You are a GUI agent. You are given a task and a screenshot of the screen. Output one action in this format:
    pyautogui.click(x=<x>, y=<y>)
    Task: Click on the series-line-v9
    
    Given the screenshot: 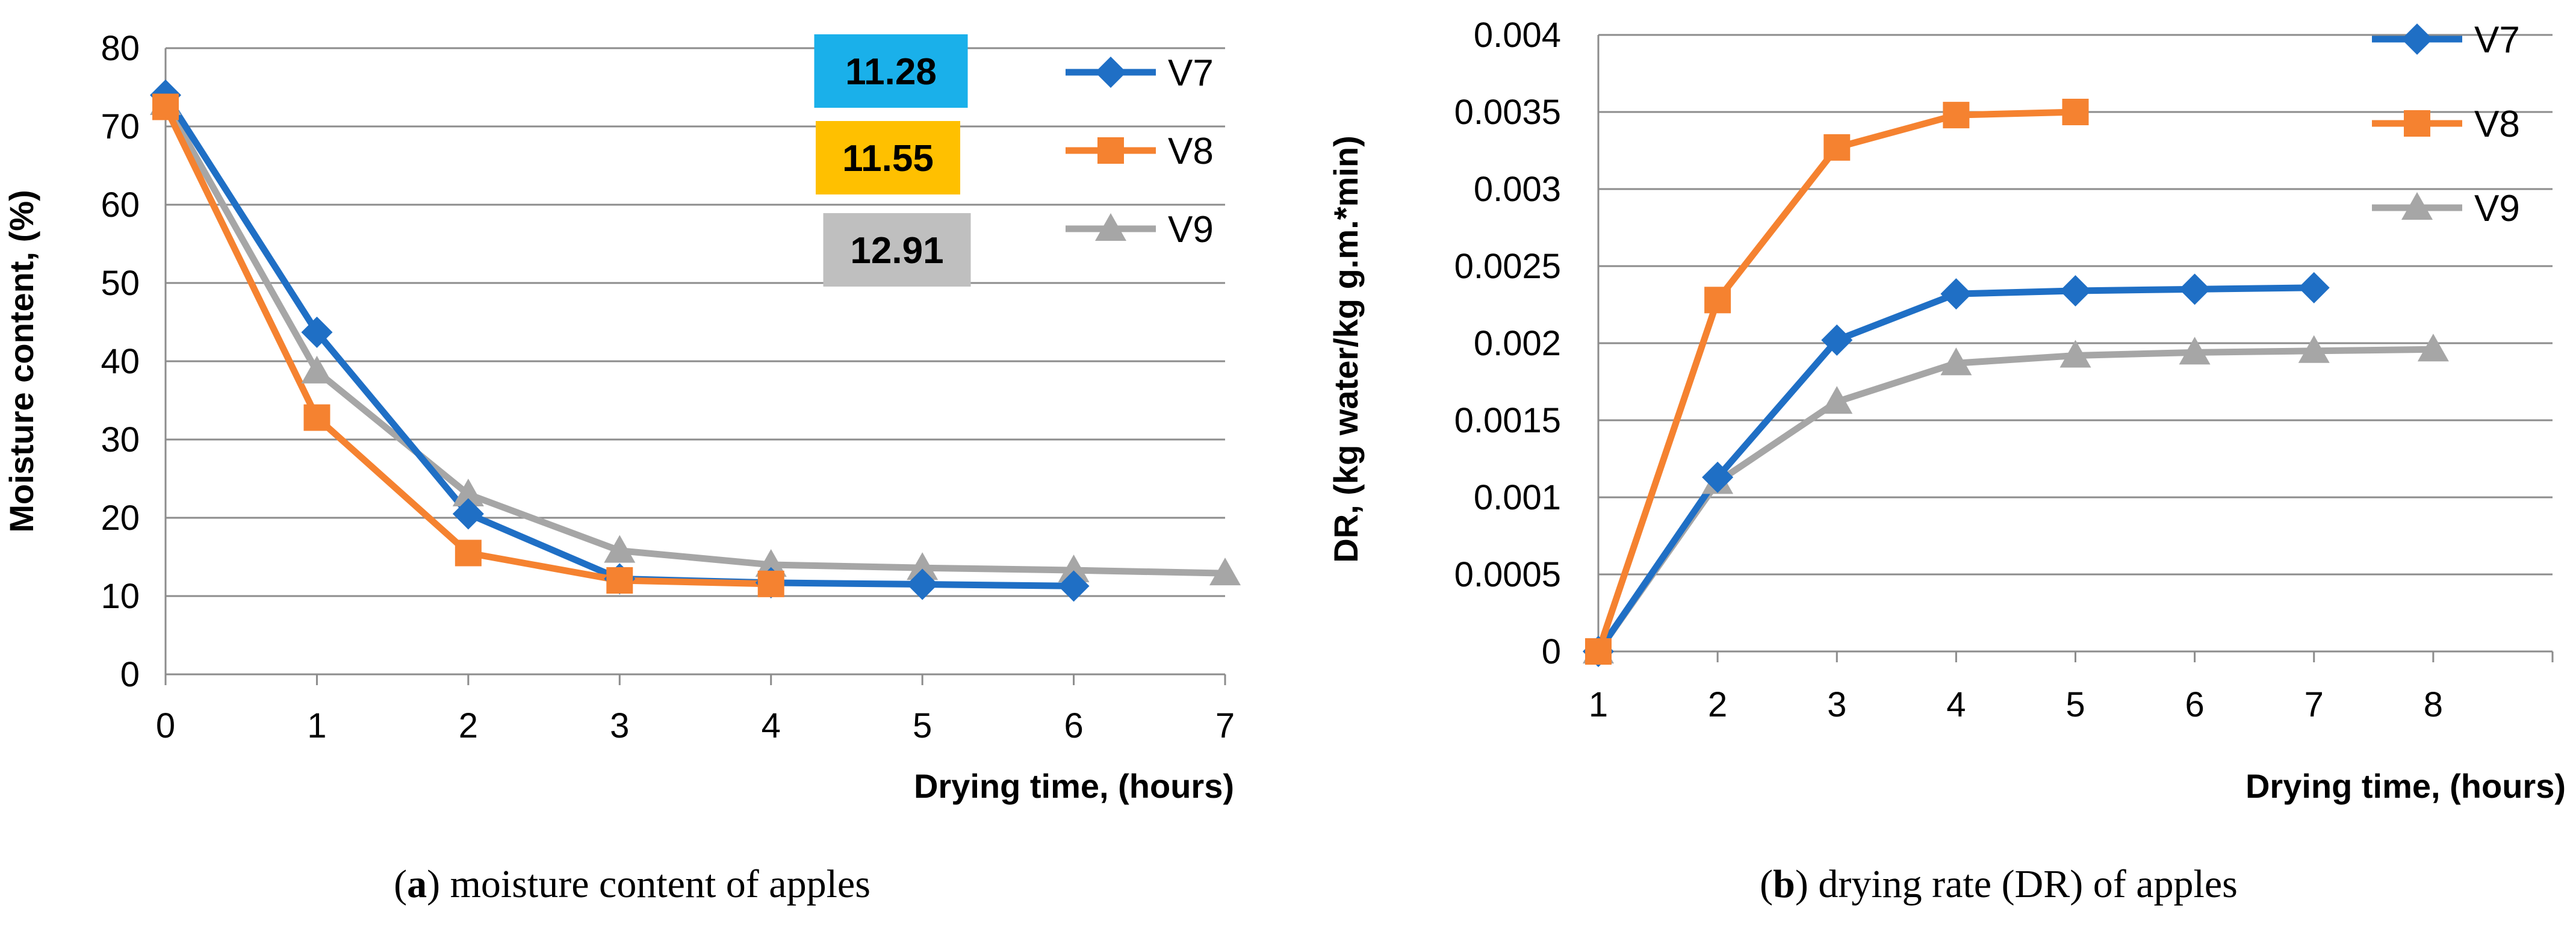 What is the action you would take?
    pyautogui.click(x=2014, y=500)
    